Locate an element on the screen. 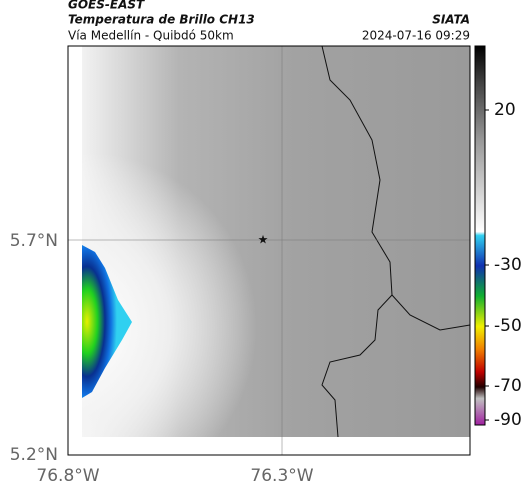 Image resolution: width=526 pixels, height=491 pixels. colorbar-scale is located at coordinates (480, 235).